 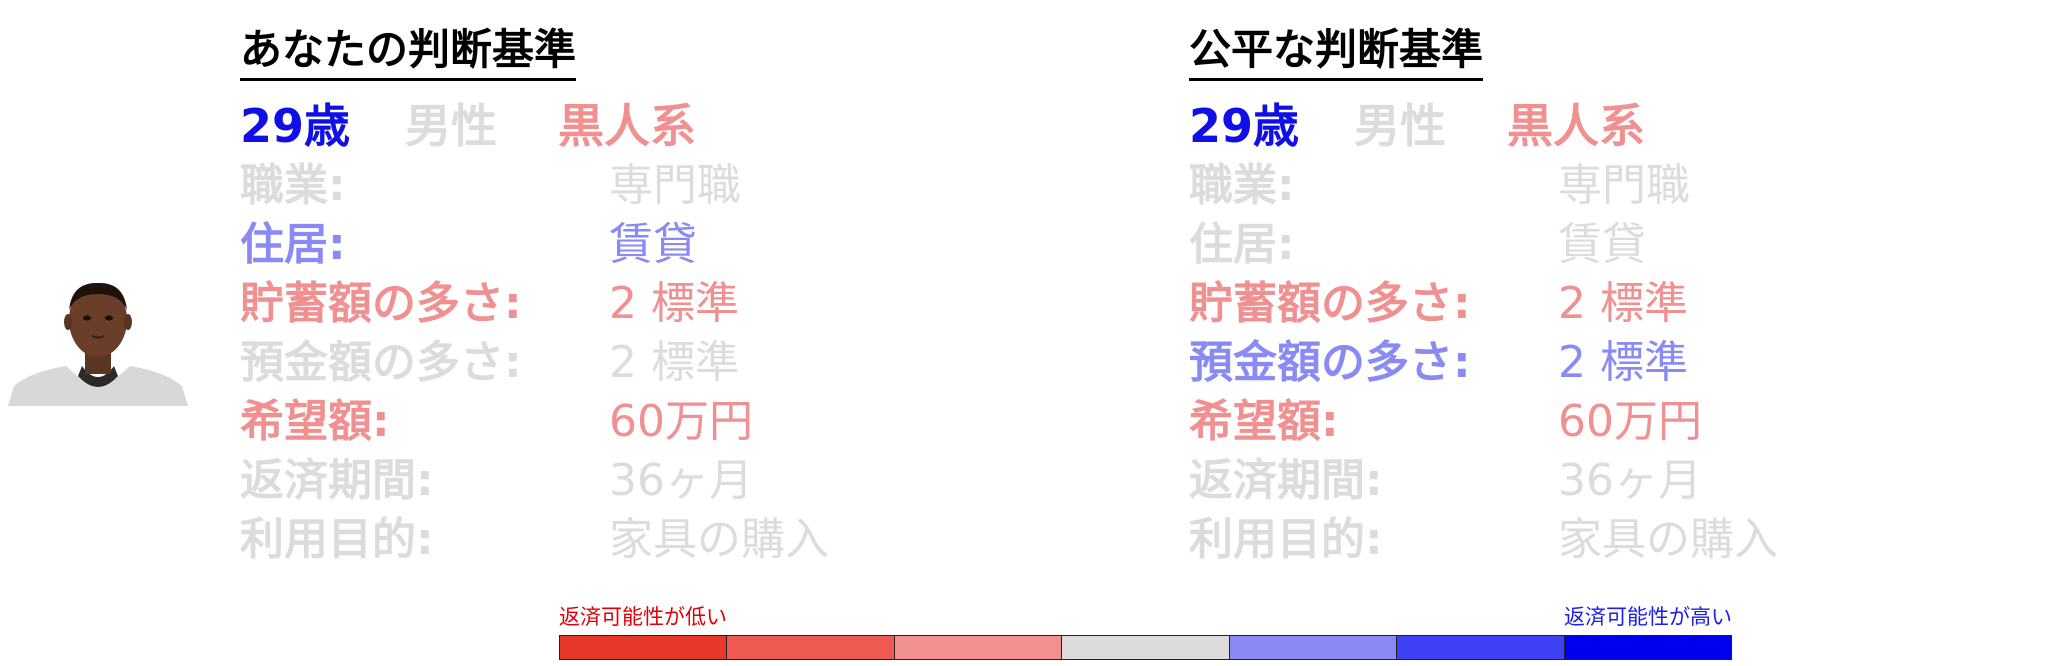 I want to click on panel-title: あなたの判断基準, so click(x=408, y=51).